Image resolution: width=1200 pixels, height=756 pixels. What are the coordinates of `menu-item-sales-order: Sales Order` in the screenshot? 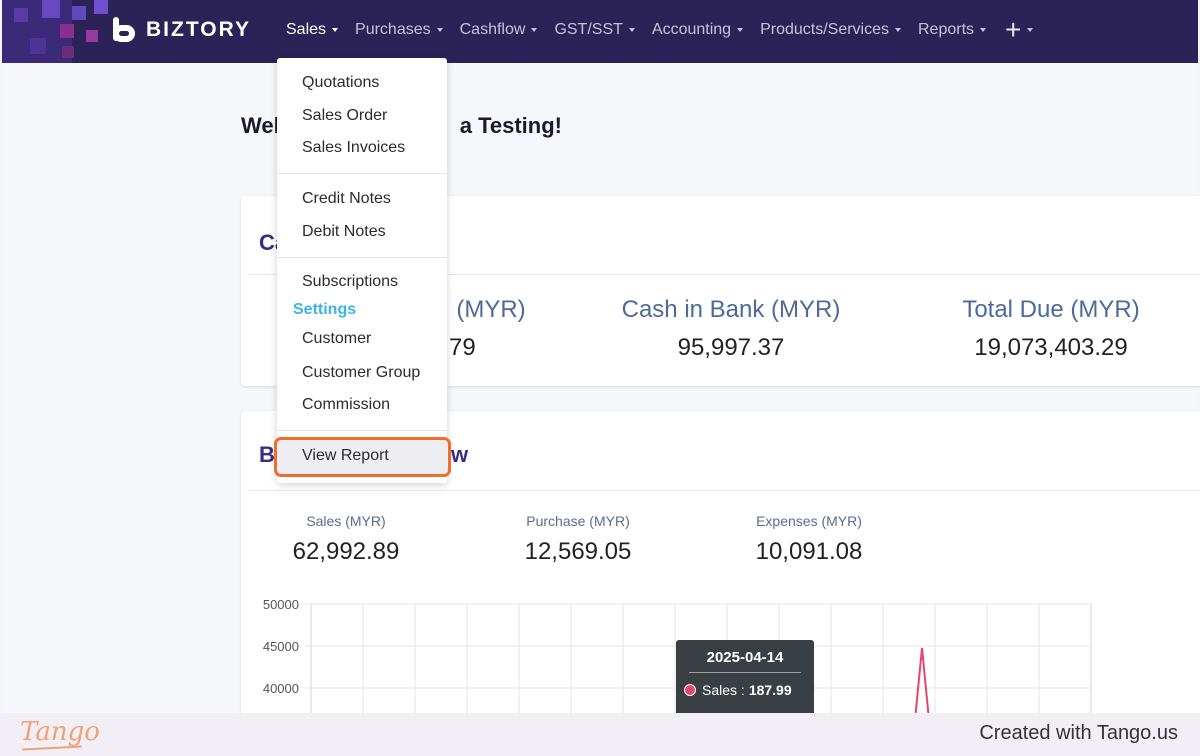 It's located at (345, 115).